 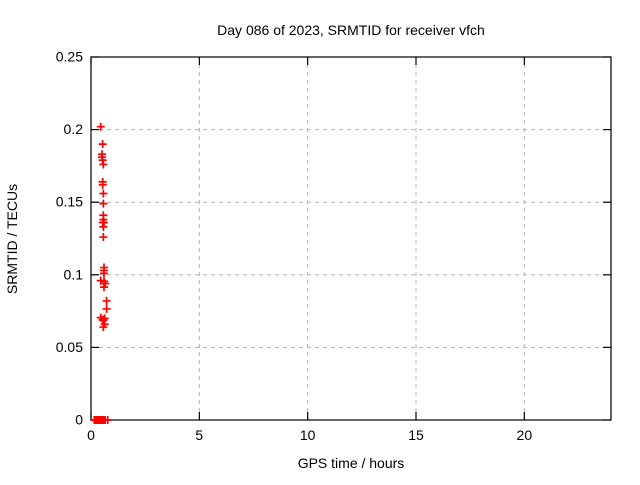 I want to click on y-tick-label: 0.2, so click(x=74, y=129).